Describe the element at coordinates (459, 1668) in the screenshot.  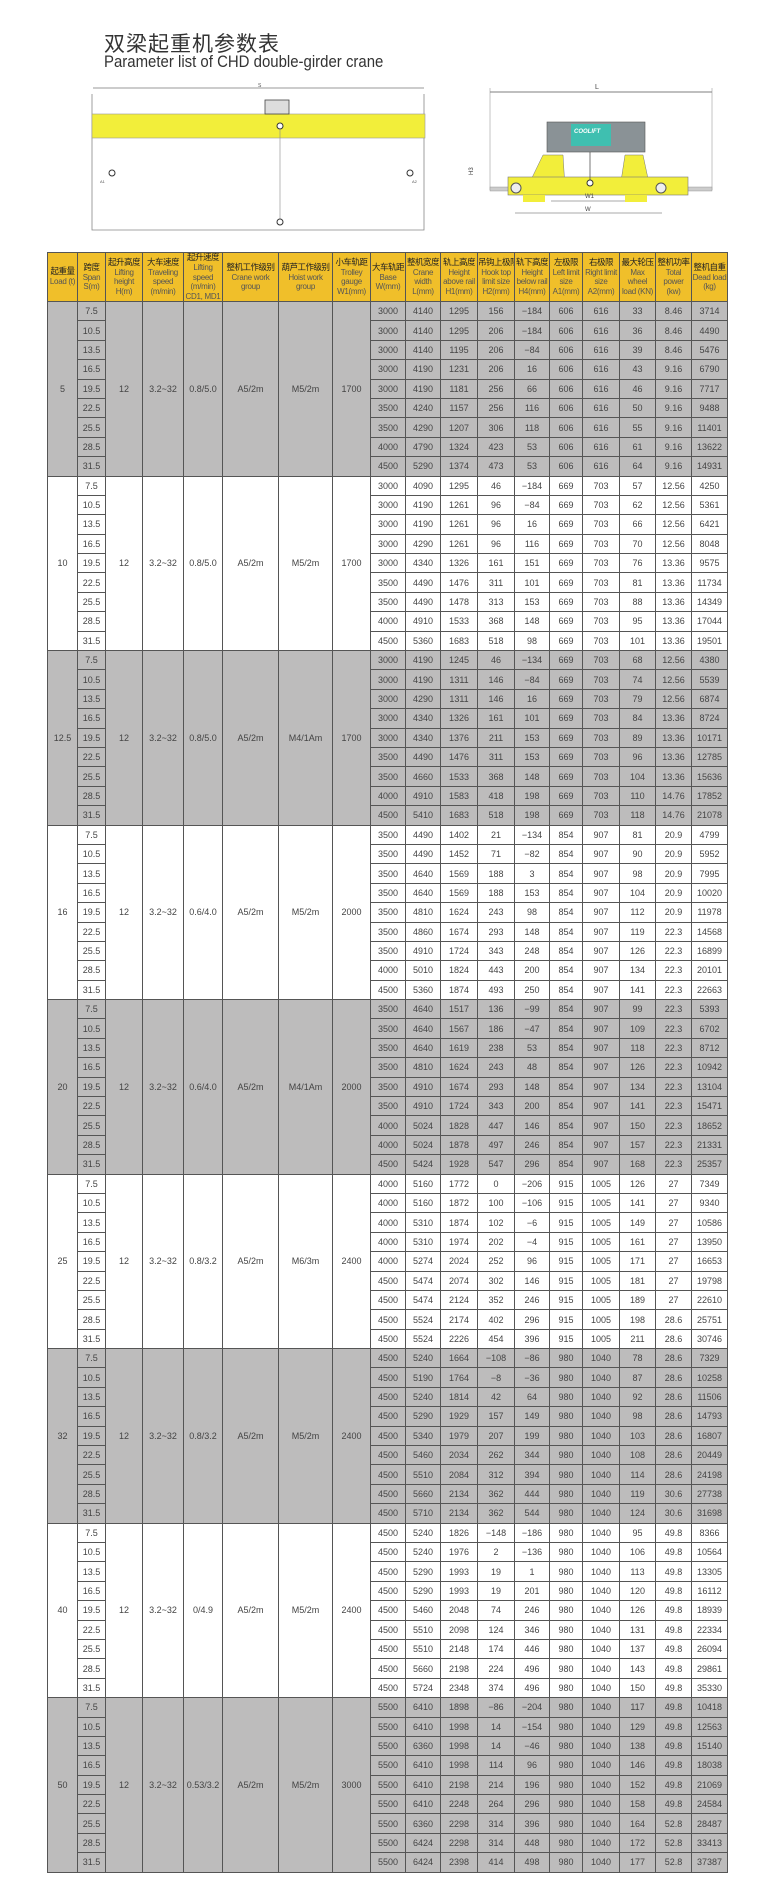
I see `height-above-rail-cell: 2198` at that location.